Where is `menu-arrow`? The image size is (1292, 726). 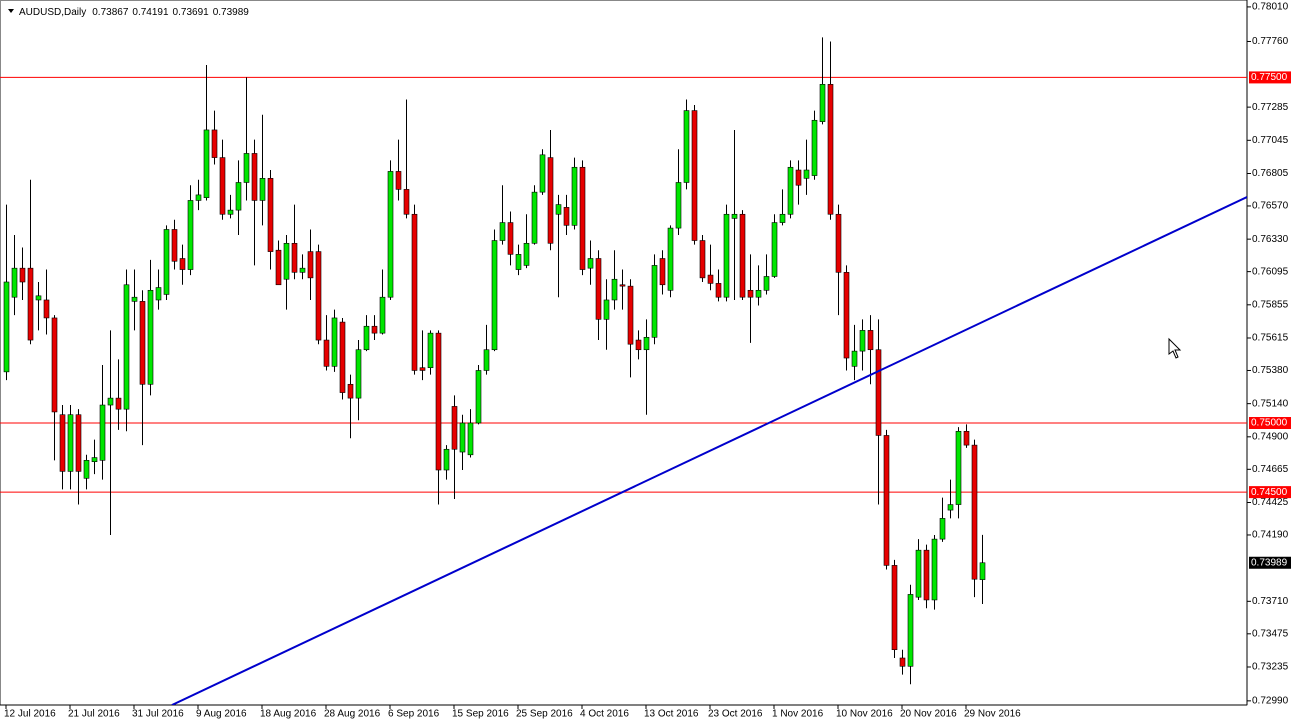
menu-arrow is located at coordinates (11, 11).